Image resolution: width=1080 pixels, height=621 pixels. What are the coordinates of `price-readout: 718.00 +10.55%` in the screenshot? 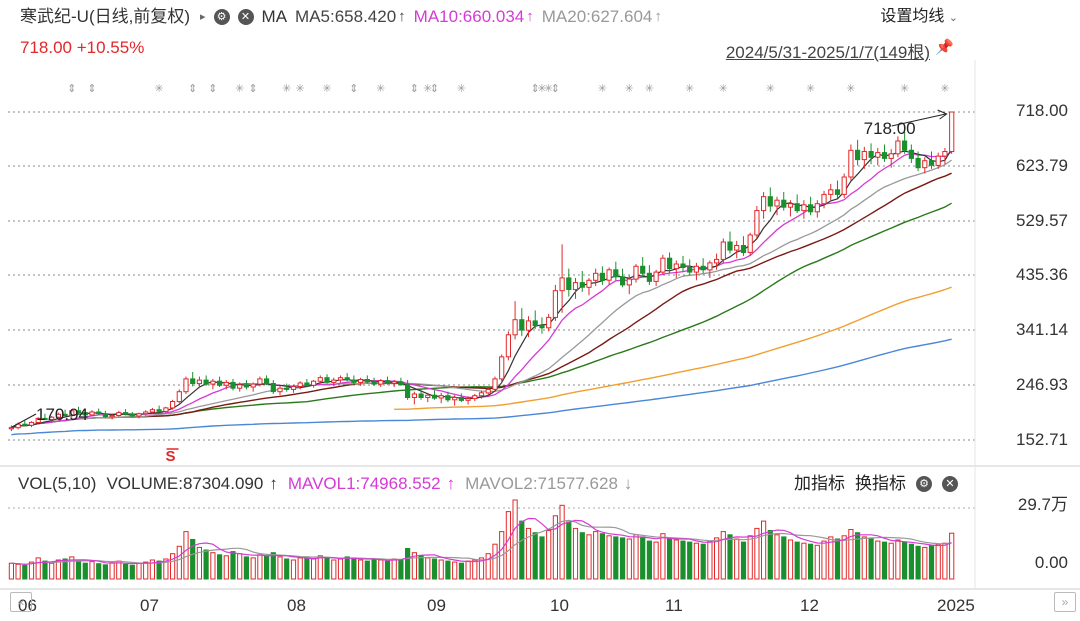 It's located at (82, 48).